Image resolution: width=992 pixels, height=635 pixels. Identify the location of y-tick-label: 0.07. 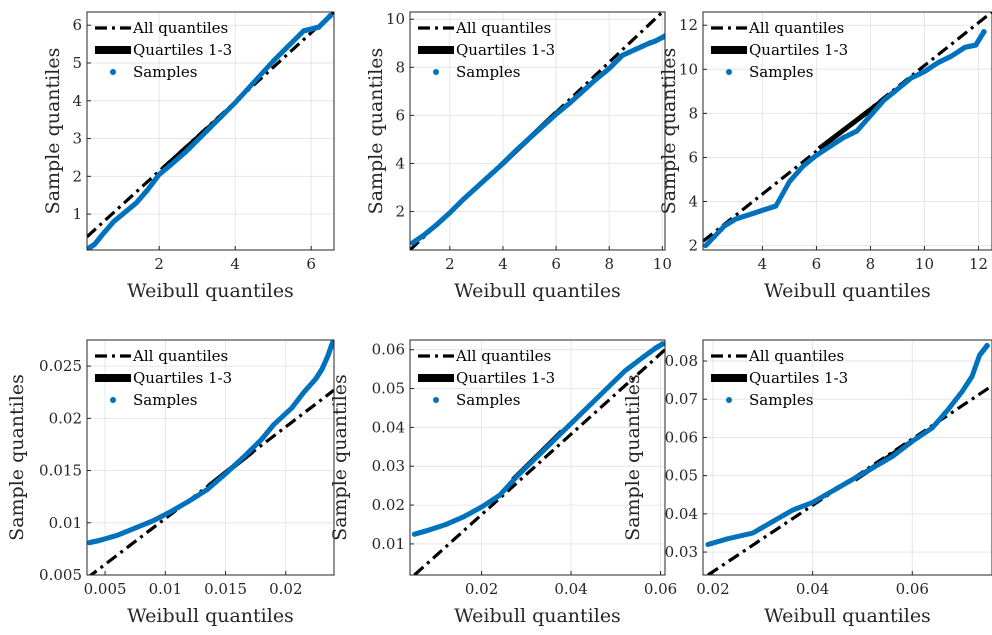
(681, 399).